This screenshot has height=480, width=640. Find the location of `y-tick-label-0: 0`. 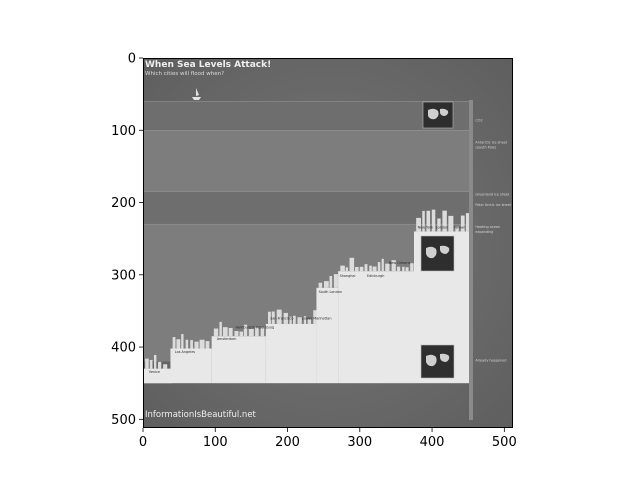

y-tick-label-0: 0 is located at coordinates (132, 59).